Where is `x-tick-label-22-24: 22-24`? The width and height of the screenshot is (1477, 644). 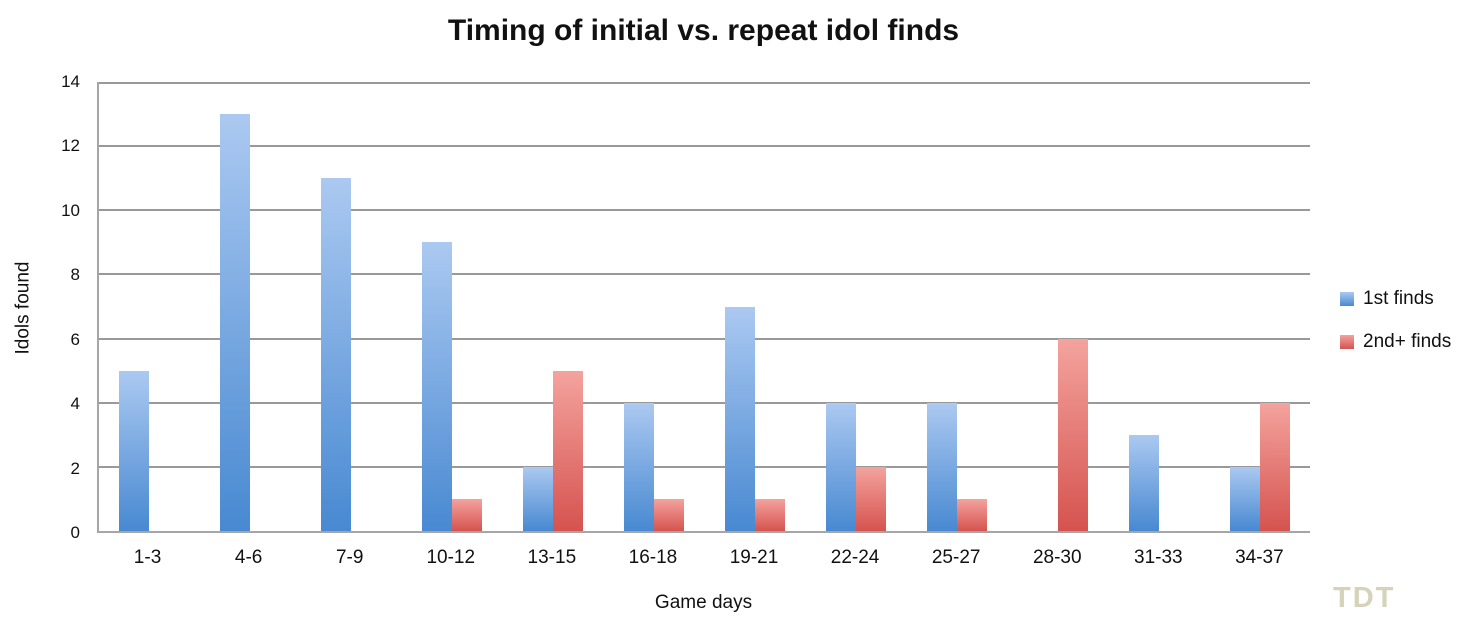 x-tick-label-22-24: 22-24 is located at coordinates (855, 557).